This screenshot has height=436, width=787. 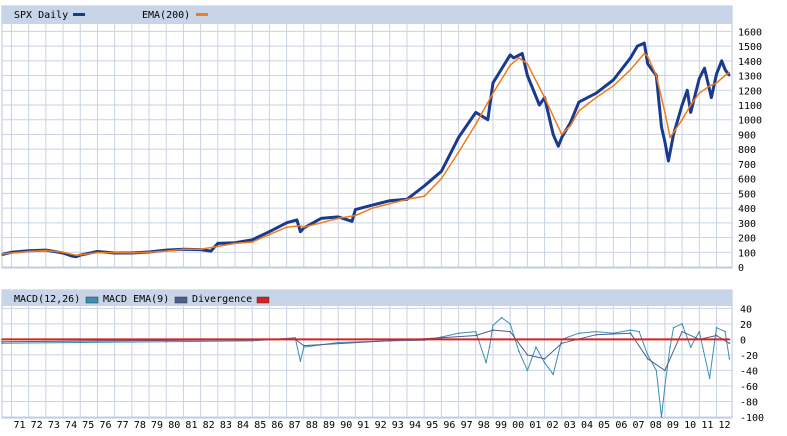 I want to click on x-tick-label: 97, so click(x=467, y=425).